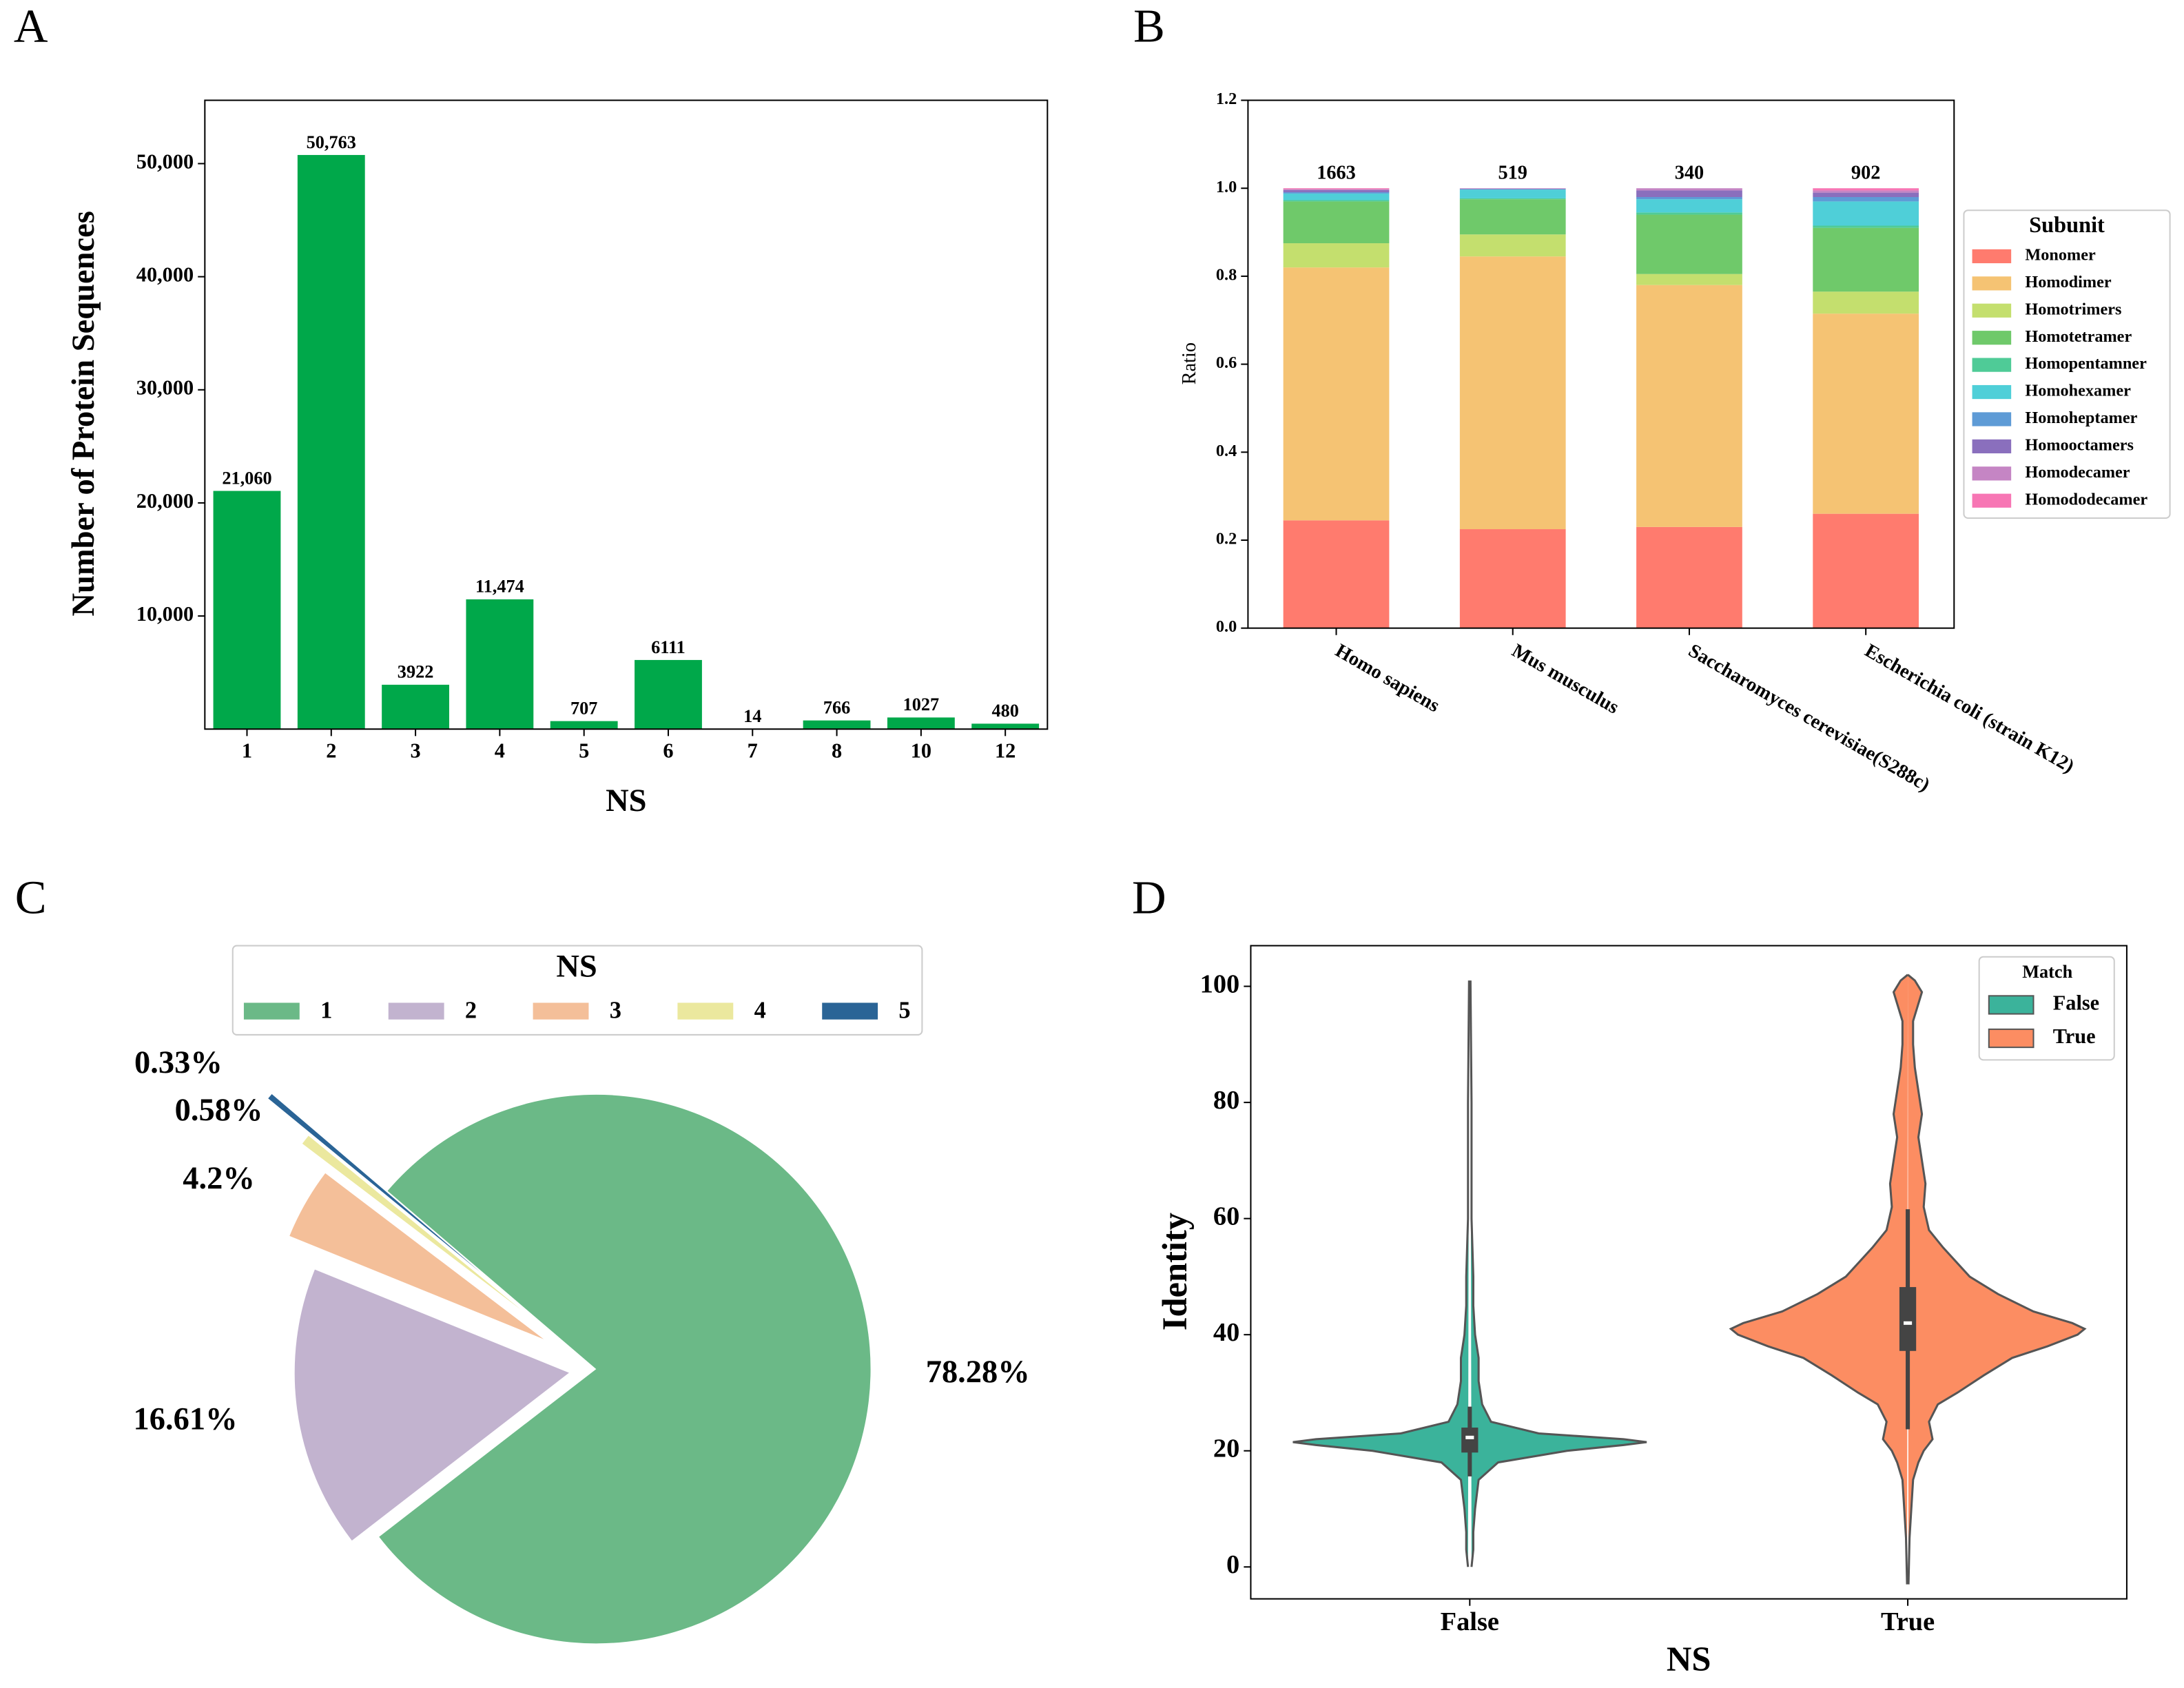 Image resolution: width=2184 pixels, height=1688 pixels. I want to click on legend-label: Homopentamner, so click(2086, 364).